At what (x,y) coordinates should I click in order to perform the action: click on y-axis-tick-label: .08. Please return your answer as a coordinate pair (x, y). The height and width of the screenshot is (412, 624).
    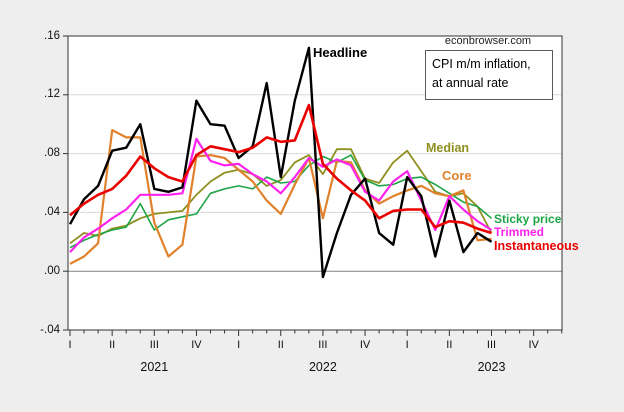
    Looking at the image, I should click on (52, 153).